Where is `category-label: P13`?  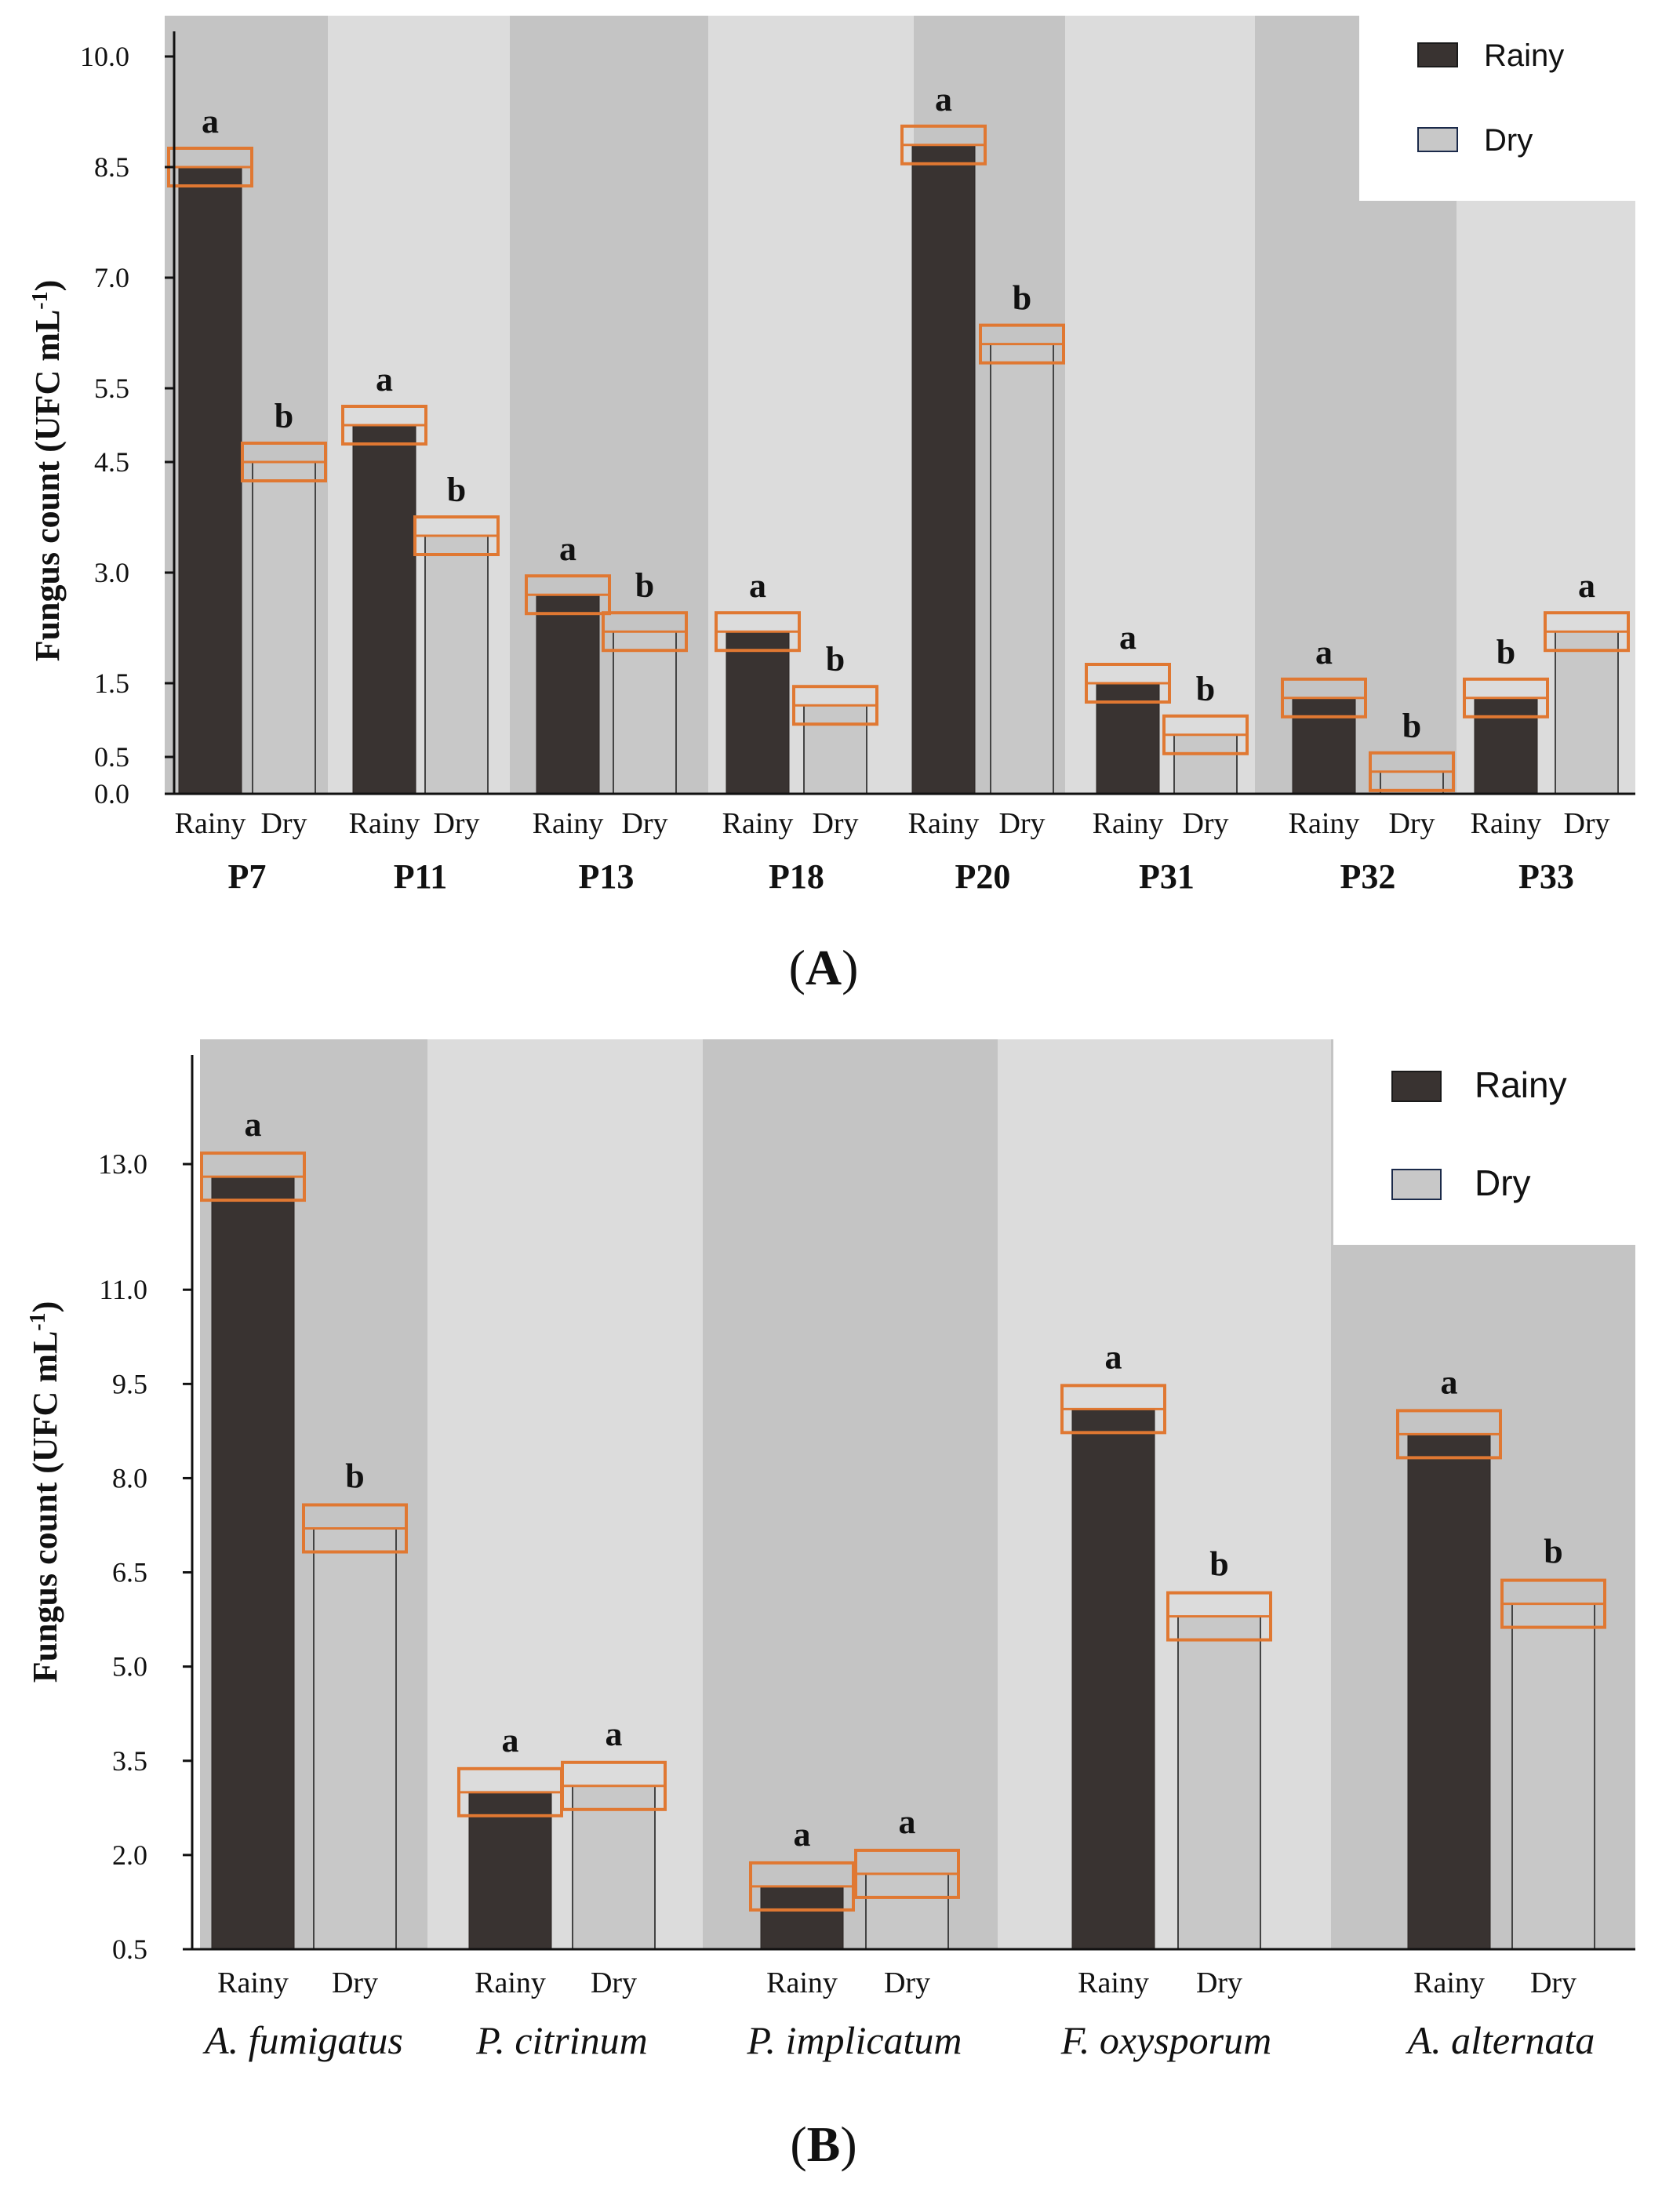
category-label: P13 is located at coordinates (607, 877).